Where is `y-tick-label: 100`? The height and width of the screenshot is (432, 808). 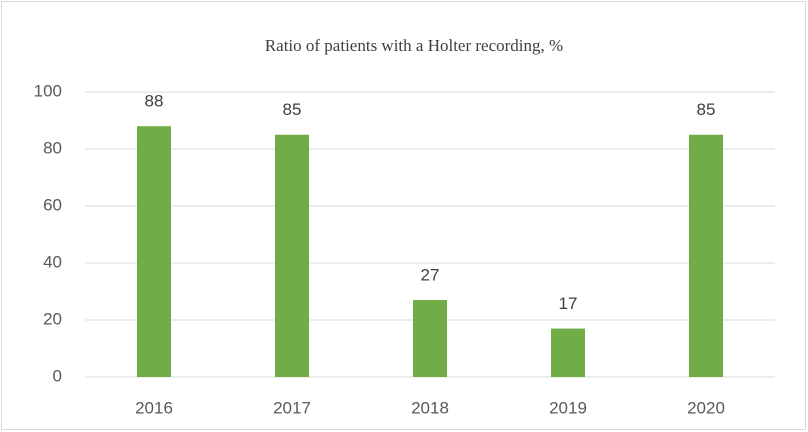 y-tick-label: 100 is located at coordinates (48, 90).